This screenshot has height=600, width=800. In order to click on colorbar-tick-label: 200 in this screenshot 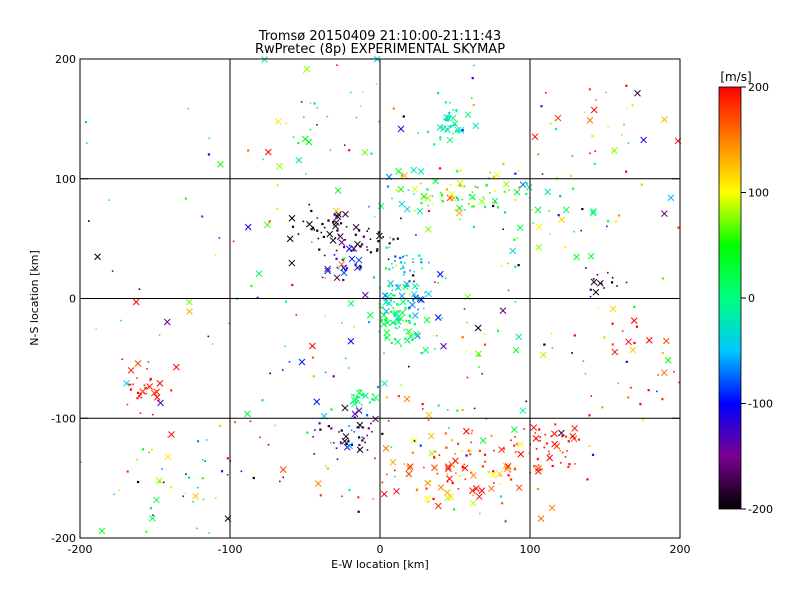, I will do `click(758, 87)`.